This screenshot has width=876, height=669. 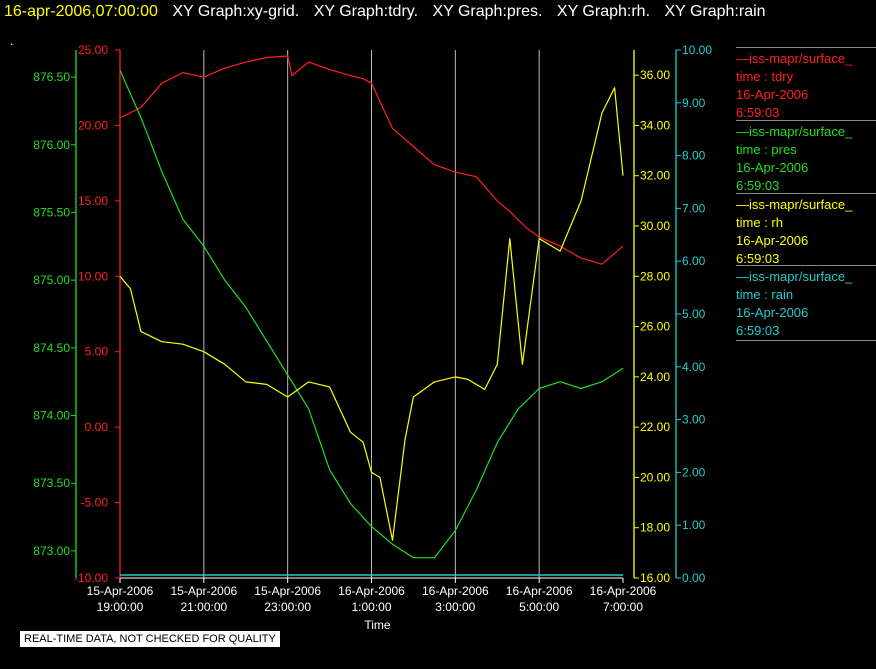 What do you see at coordinates (51, 483) in the screenshot?
I see `pres-tick-label: 873.50` at bounding box center [51, 483].